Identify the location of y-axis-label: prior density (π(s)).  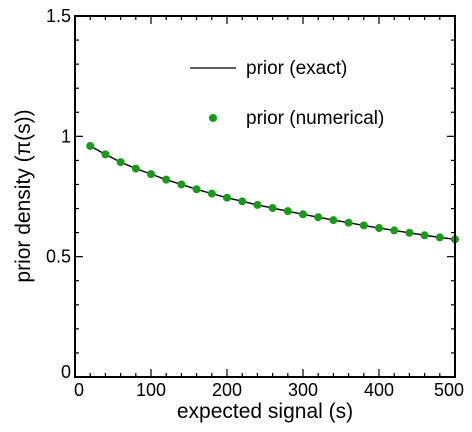
(23, 195).